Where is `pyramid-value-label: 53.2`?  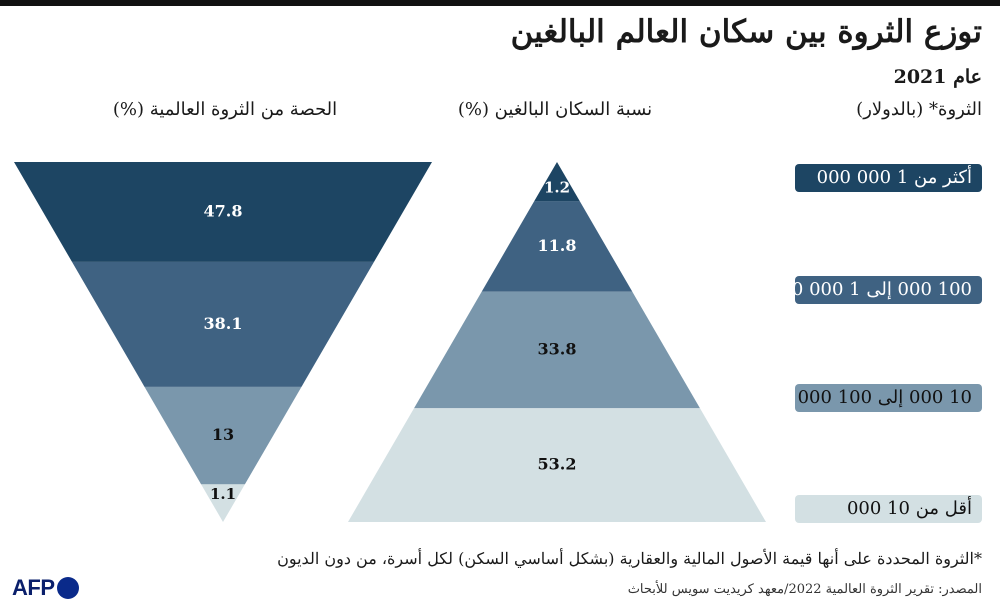
pyramid-value-label: 53.2 is located at coordinates (557, 464).